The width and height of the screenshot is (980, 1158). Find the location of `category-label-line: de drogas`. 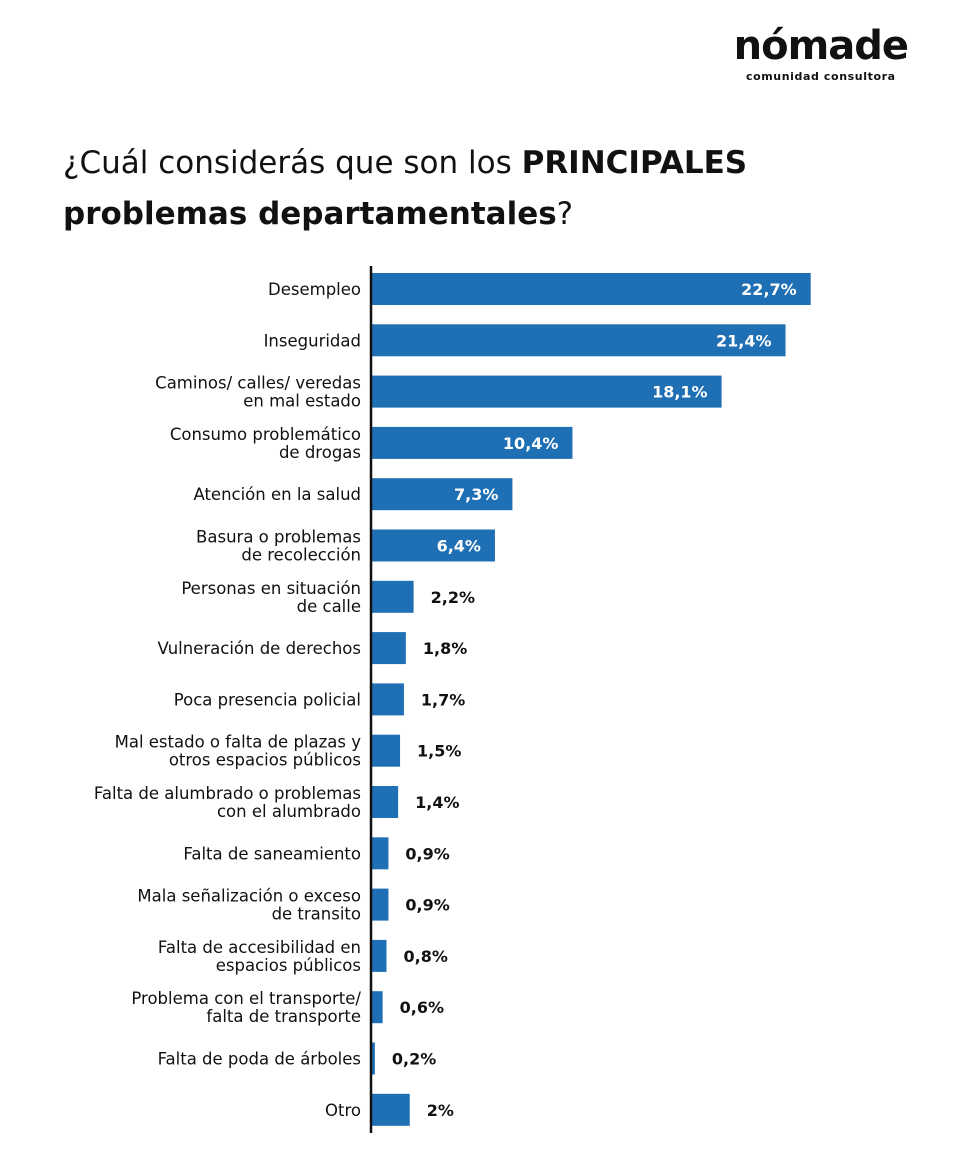

category-label-line: de drogas is located at coordinates (320, 452).